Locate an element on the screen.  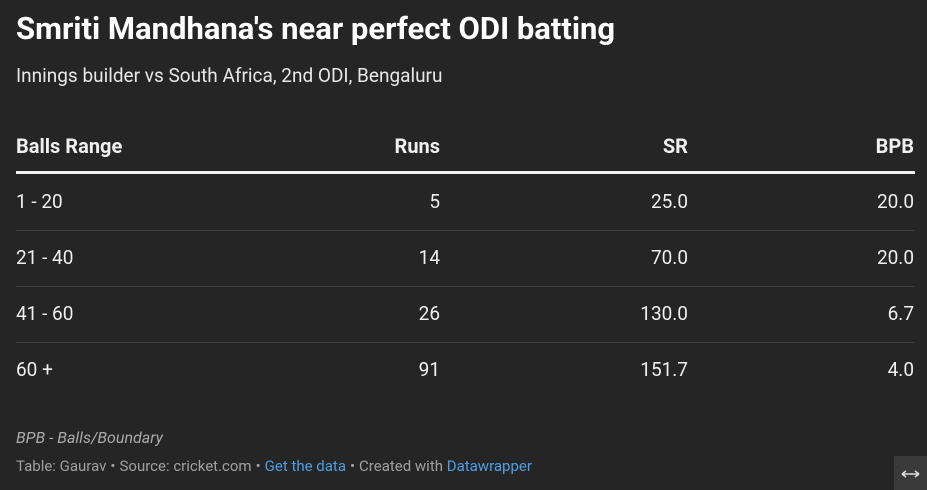
column-header: BPB is located at coordinates (894, 146).